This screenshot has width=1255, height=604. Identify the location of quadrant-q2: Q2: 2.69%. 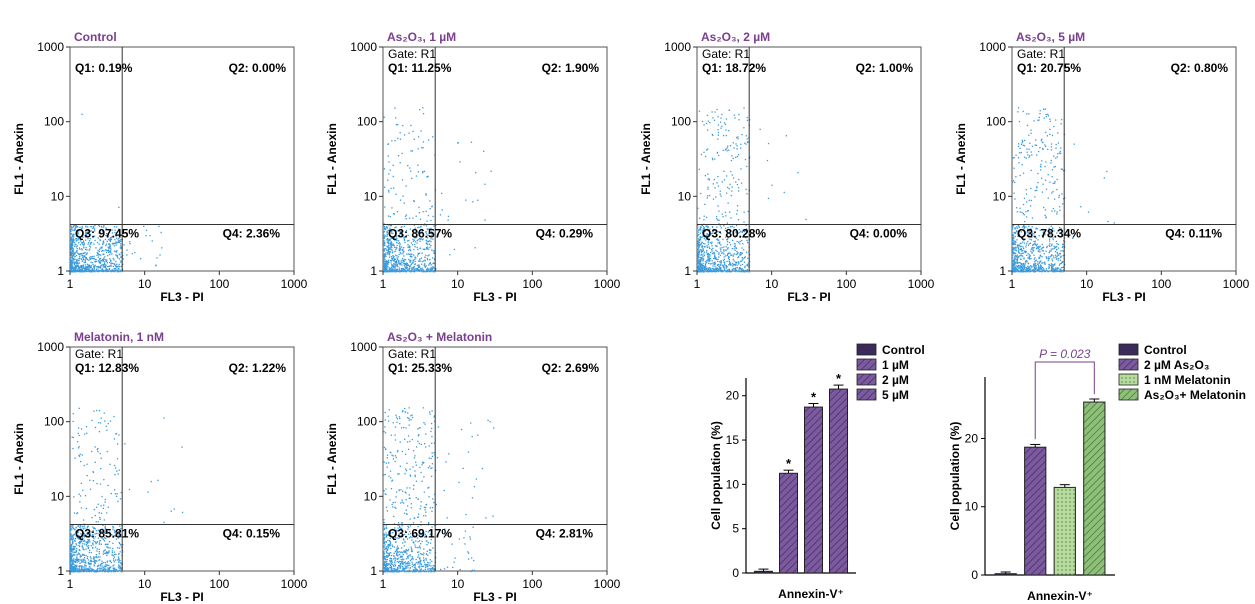
(571, 368).